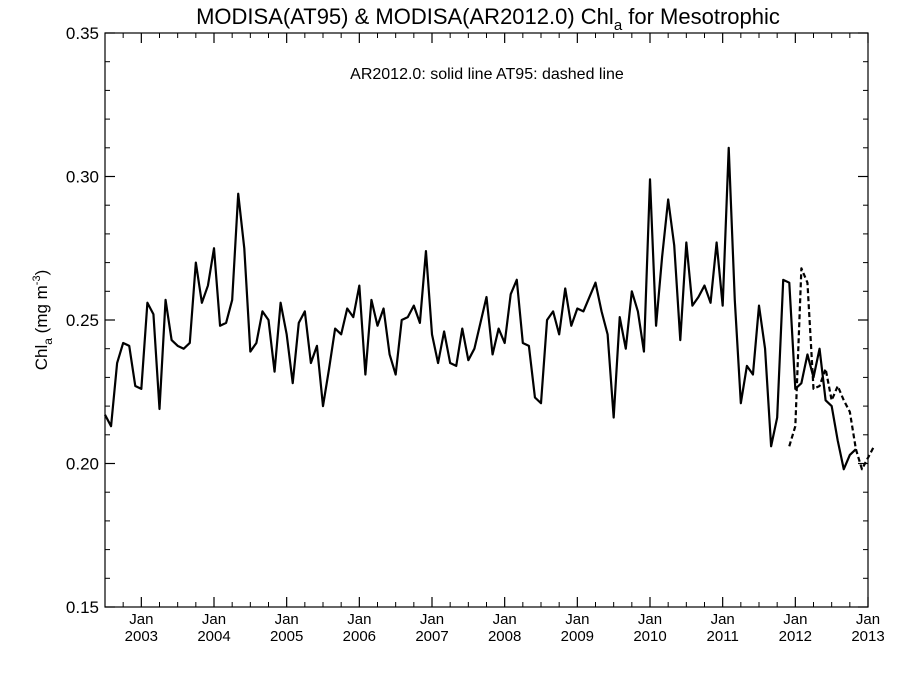  Describe the element at coordinates (82, 464) in the screenshot. I see `y-tick-label: 0.20` at that location.